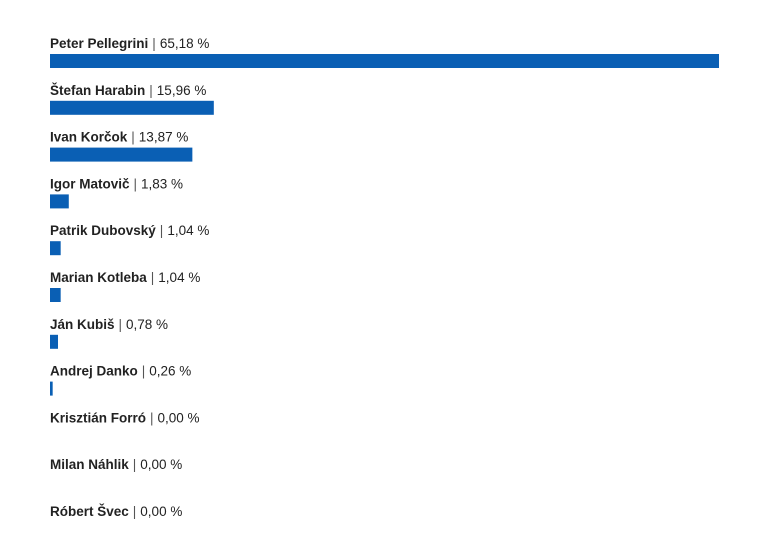 Image resolution: width=773 pixels, height=559 pixels. I want to click on candidate-name: Igor Matovič, so click(90, 183).